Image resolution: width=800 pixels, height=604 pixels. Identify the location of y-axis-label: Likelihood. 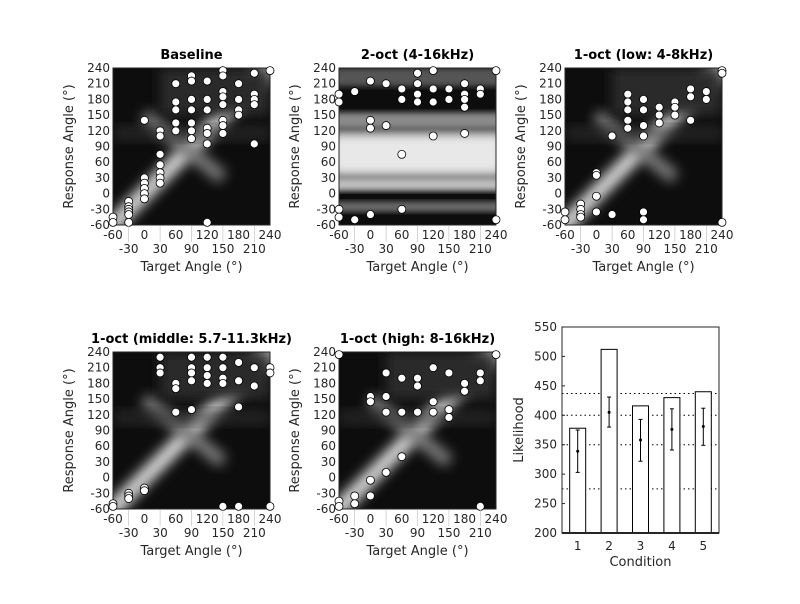
(519, 430).